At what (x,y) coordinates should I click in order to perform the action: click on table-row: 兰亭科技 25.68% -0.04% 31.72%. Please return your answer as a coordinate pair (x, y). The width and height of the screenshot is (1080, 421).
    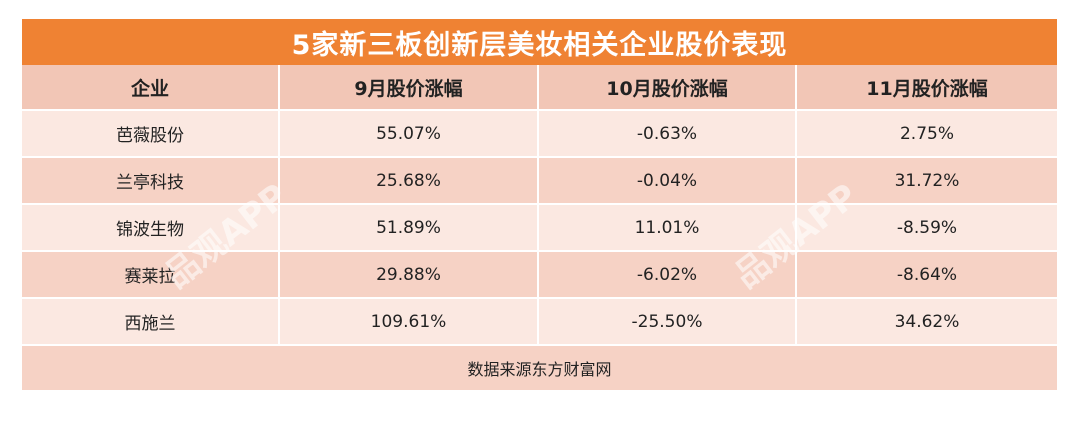
    Looking at the image, I should click on (539, 181).